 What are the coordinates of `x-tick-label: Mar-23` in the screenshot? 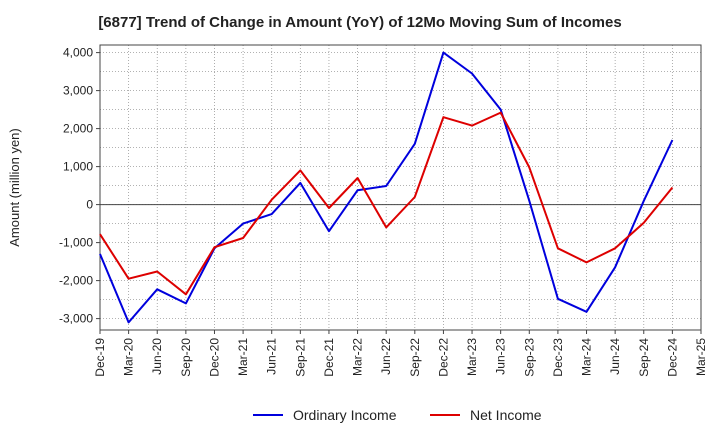 It's located at (472, 357).